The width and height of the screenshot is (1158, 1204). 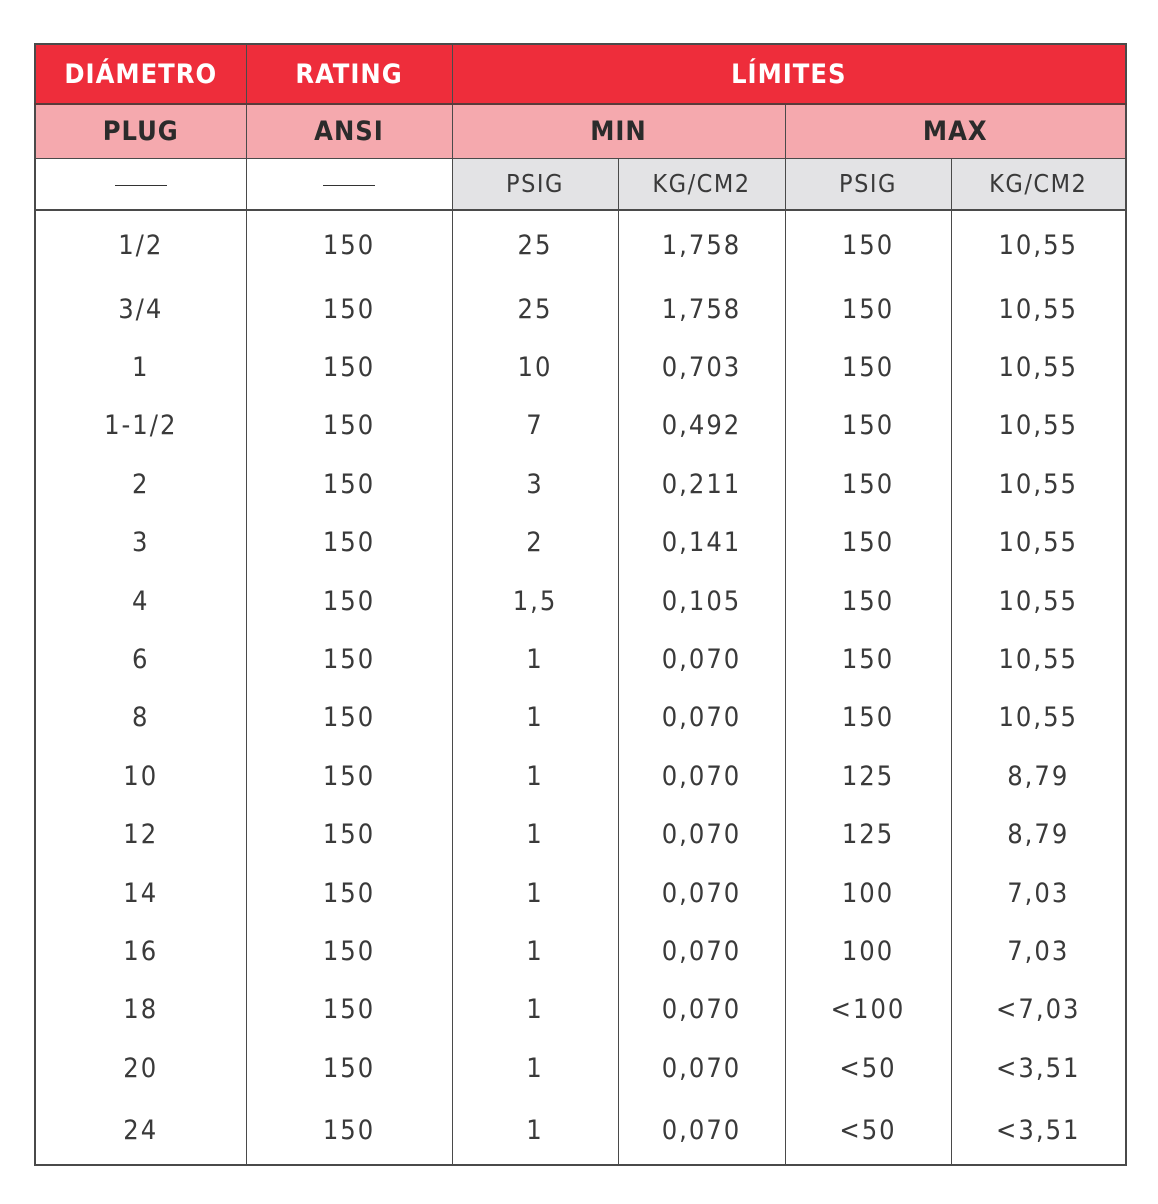 I want to click on header-row-sub: PLUG ANSI MIN MAX, so click(x=580, y=131).